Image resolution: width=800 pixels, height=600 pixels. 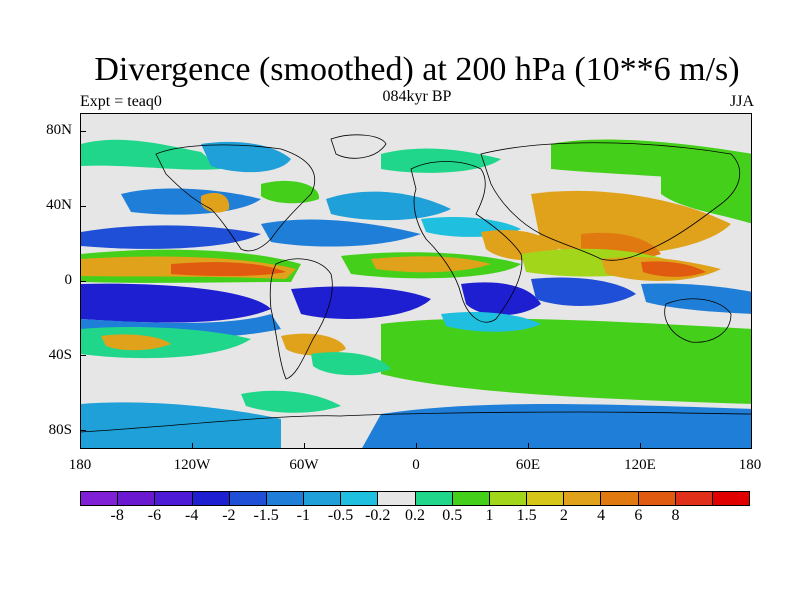 I want to click on southern-ocean-green, so click(x=566, y=361).